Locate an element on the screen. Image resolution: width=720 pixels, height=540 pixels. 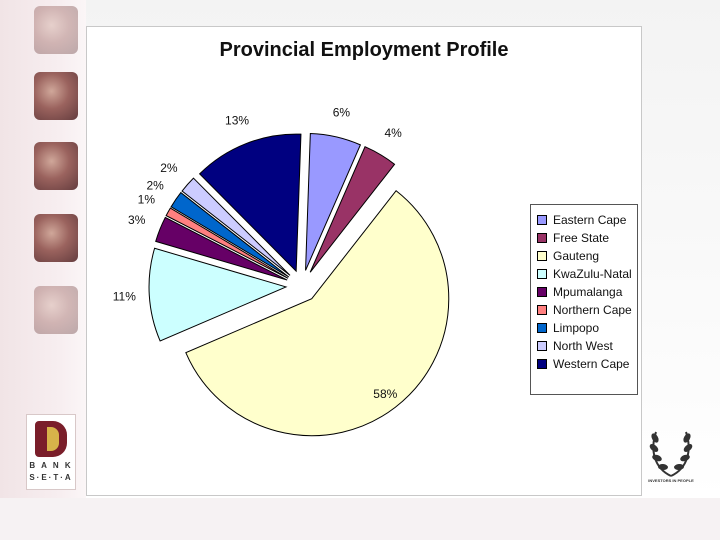
legend-label-north-west: North West is located at coordinates (583, 346).